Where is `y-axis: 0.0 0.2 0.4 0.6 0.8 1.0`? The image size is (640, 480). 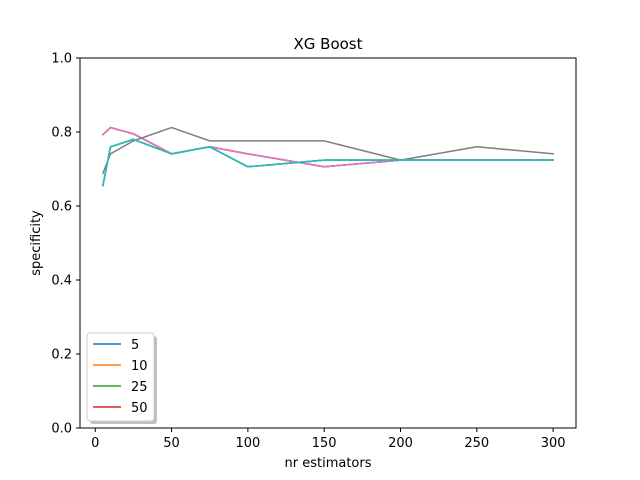
y-axis: 0.0 0.2 0.4 0.6 0.8 1.0 is located at coordinates (65, 244).